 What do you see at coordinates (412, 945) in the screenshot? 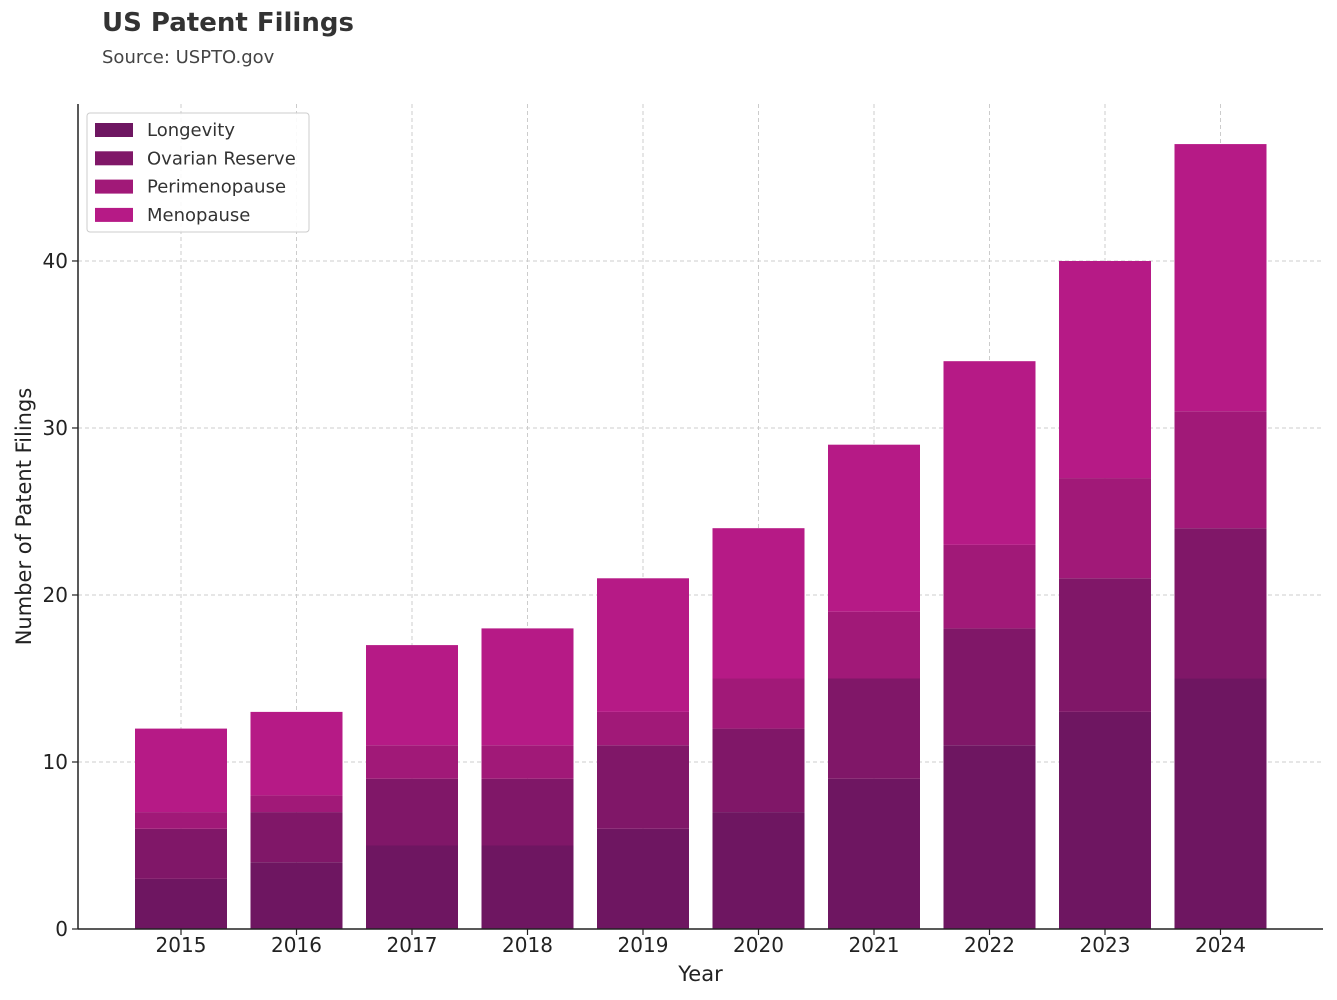
I see `x-tick-label: 2017` at bounding box center [412, 945].